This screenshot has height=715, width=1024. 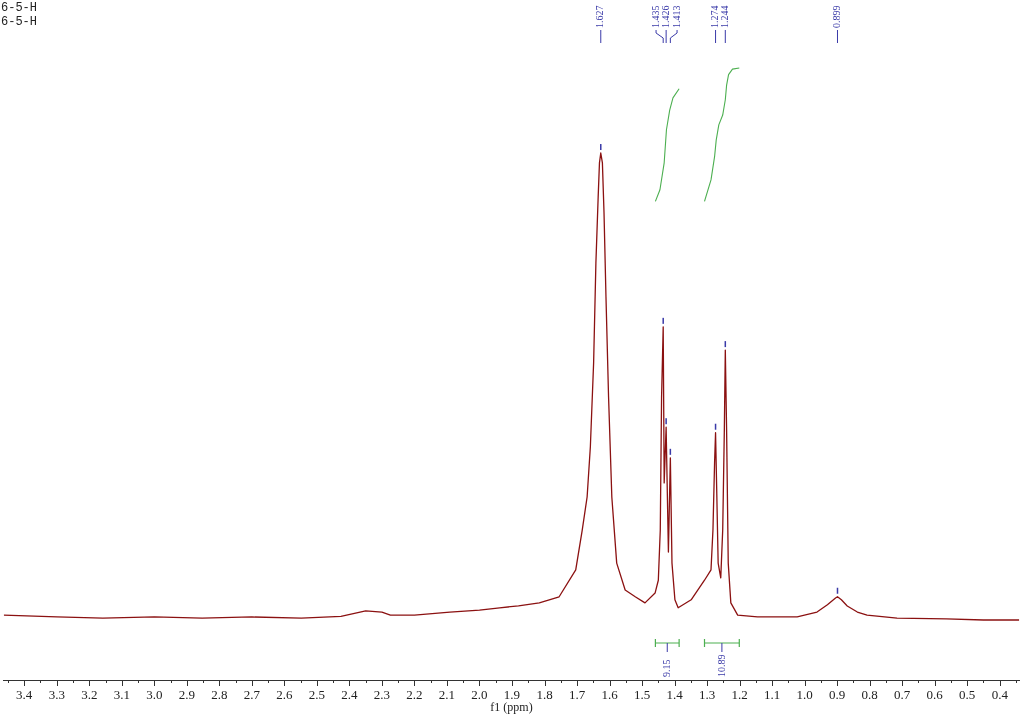 What do you see at coordinates (935, 695) in the screenshot?
I see `x-tick-label: 0.6` at bounding box center [935, 695].